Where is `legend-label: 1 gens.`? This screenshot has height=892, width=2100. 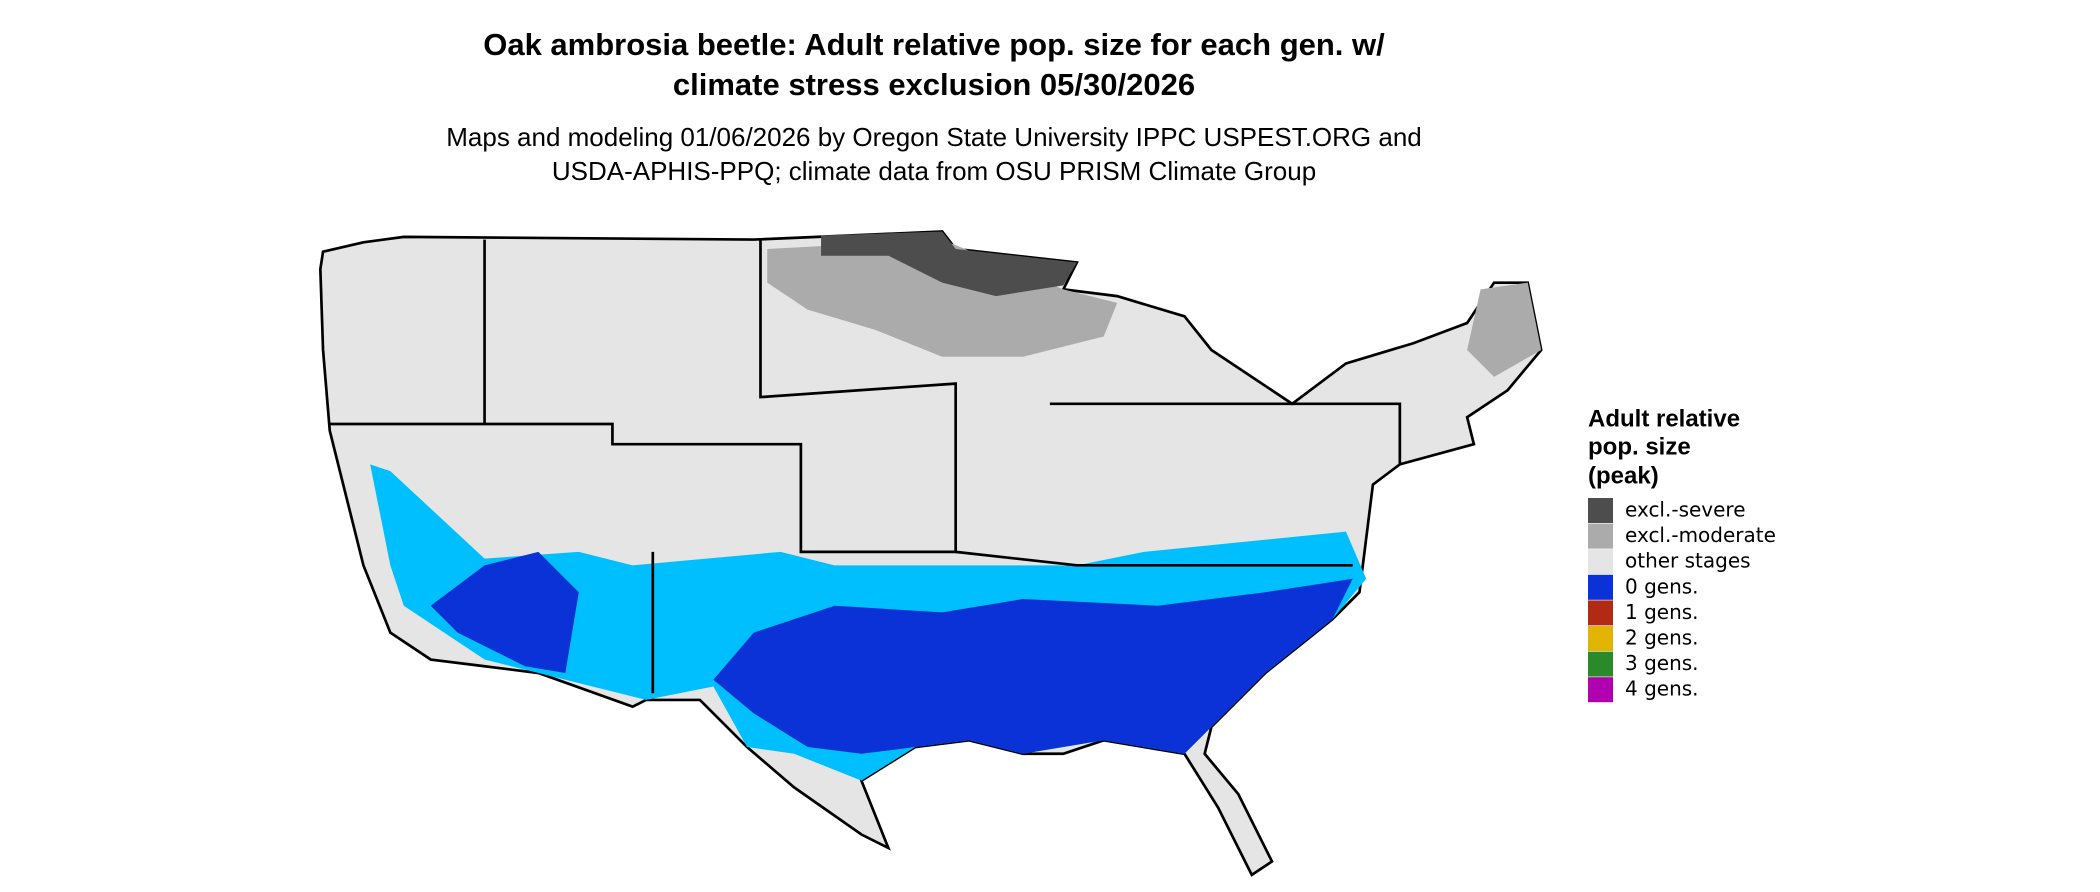
legend-label: 1 gens. is located at coordinates (1662, 612).